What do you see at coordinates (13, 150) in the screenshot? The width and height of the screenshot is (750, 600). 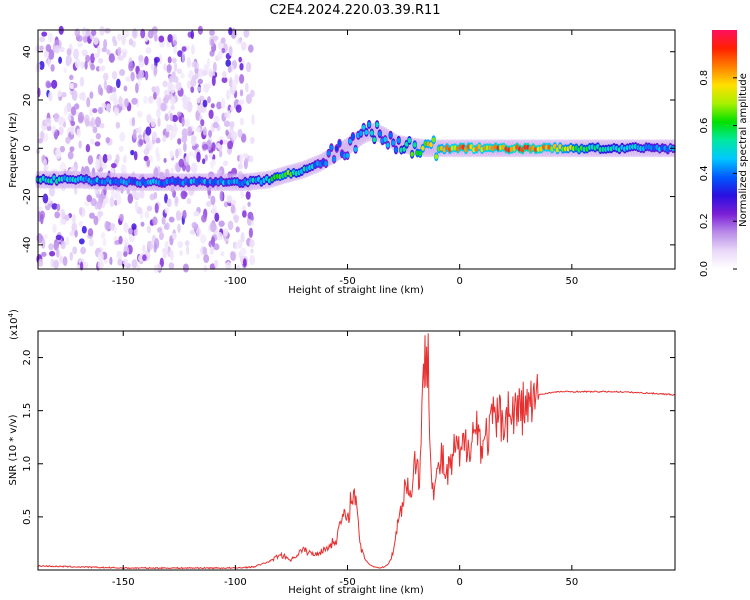 I see `spectrogram-y-axis-label: Frequency (Hz)` at bounding box center [13, 150].